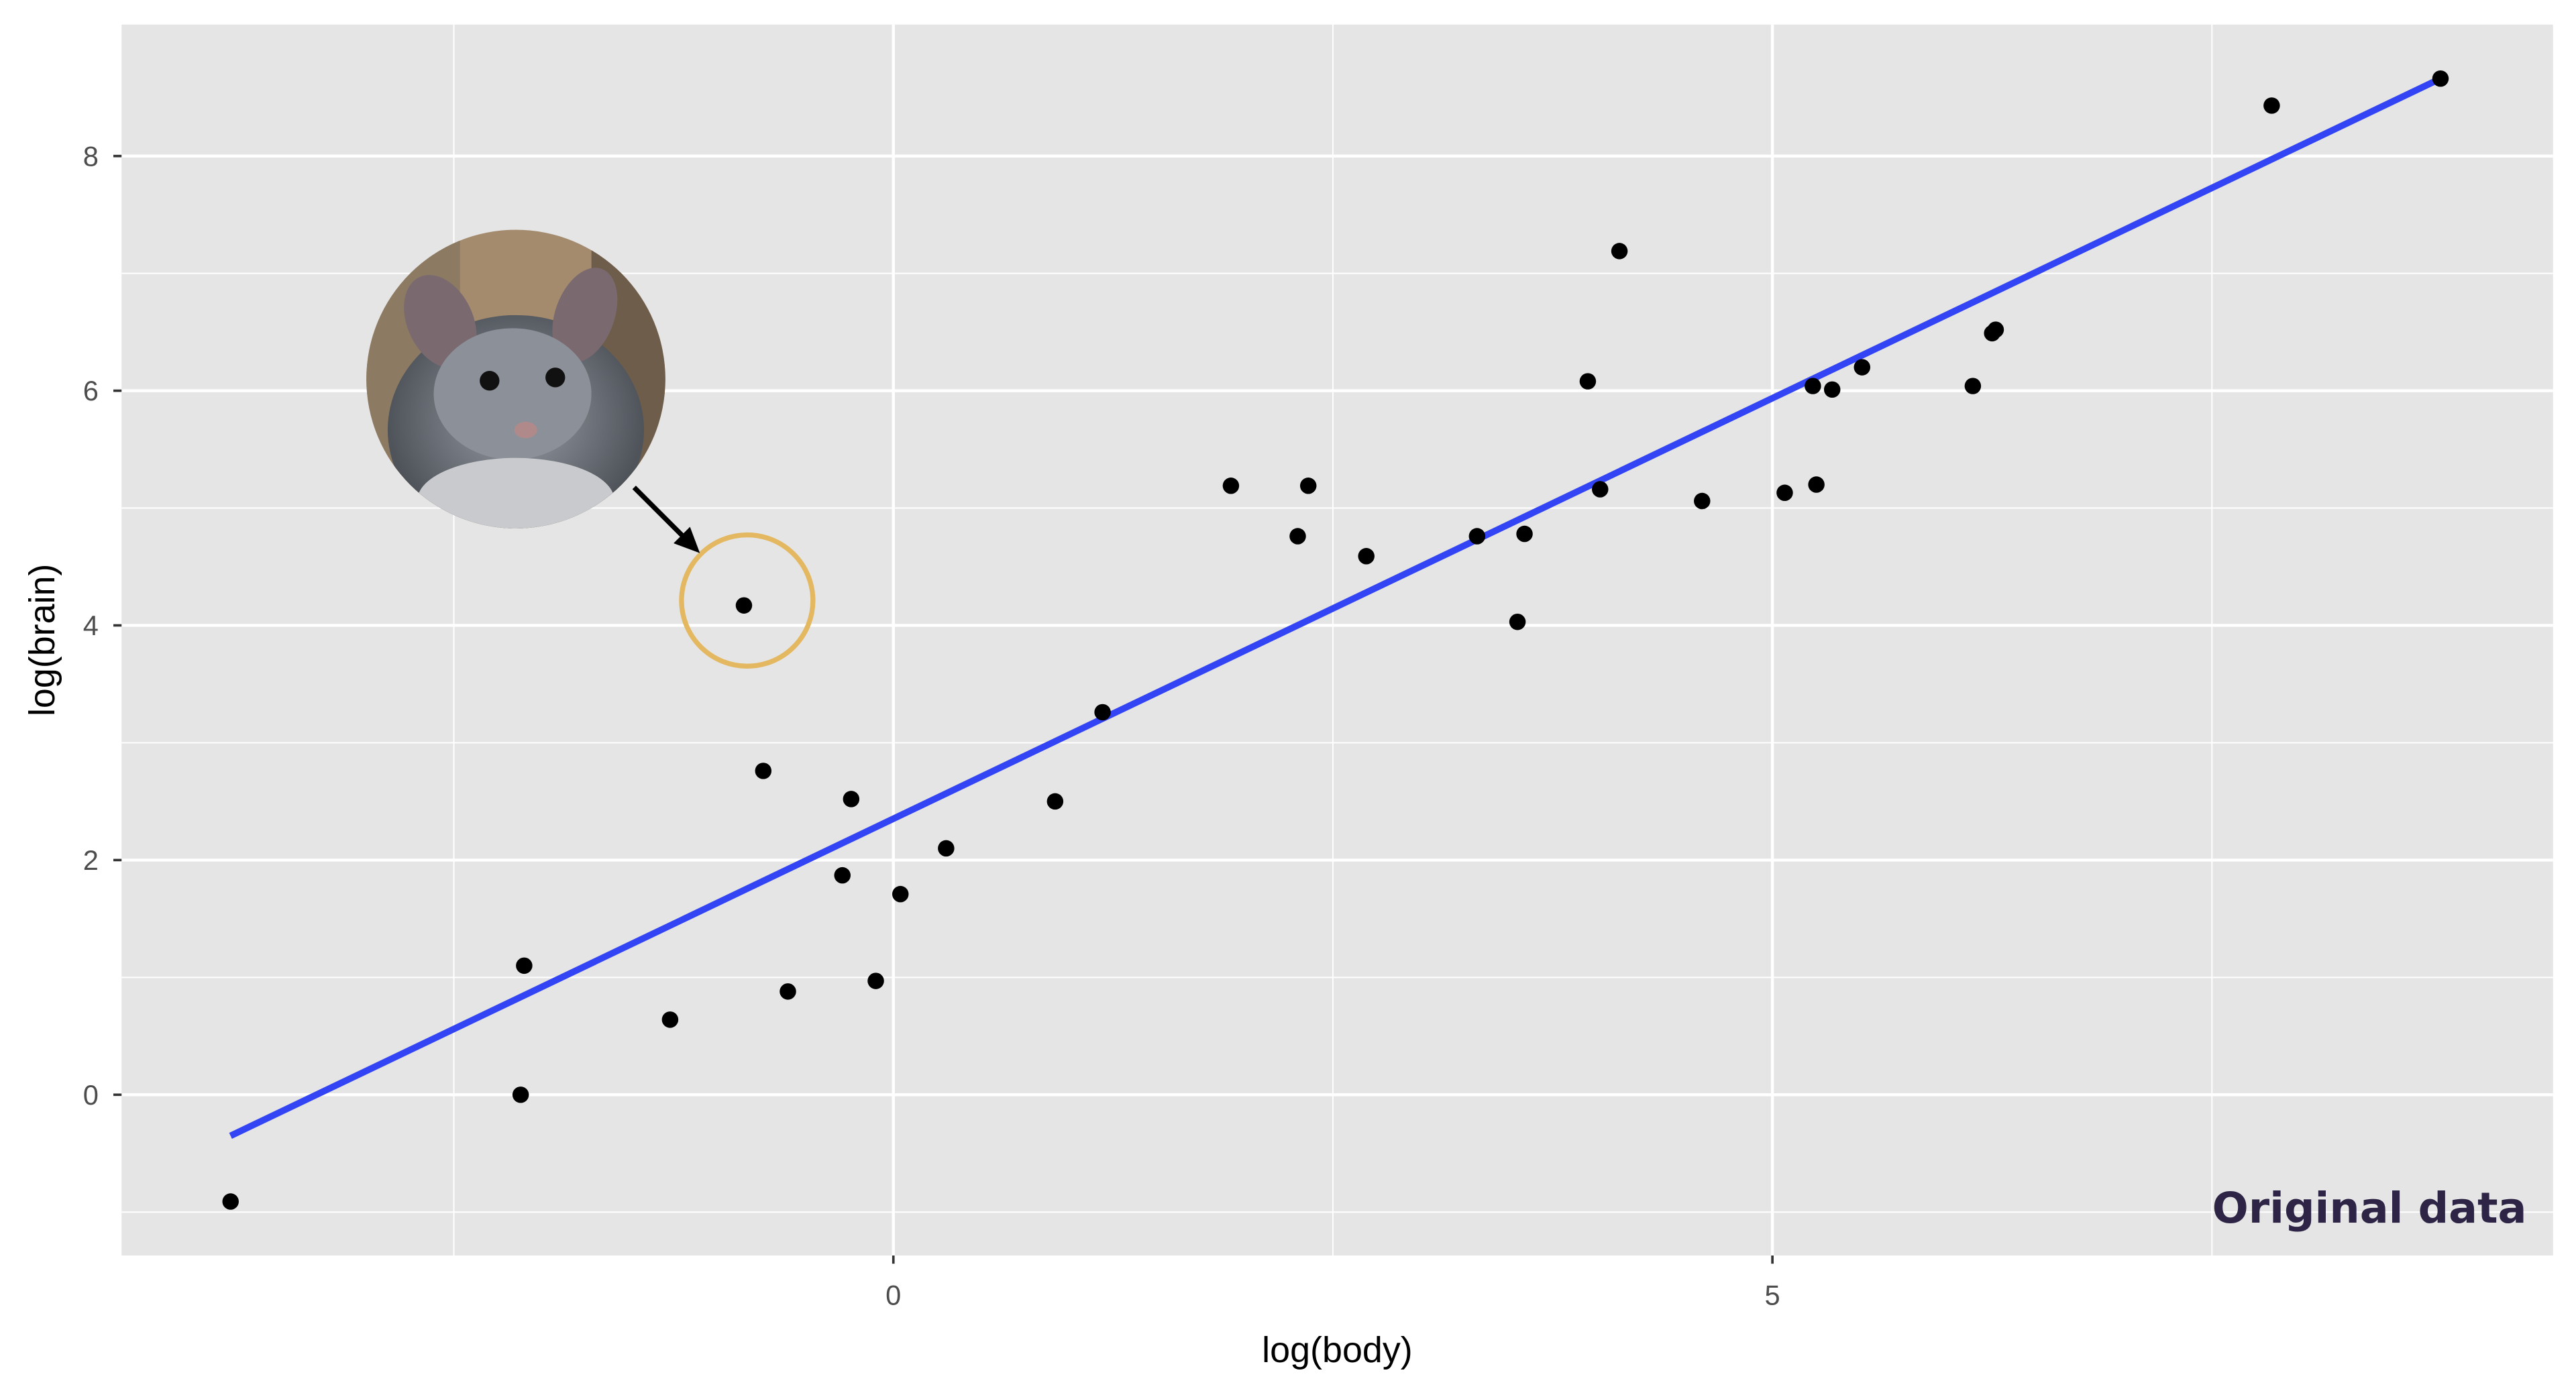 The width and height of the screenshot is (2576, 1395). I want to click on x-axis-label: log(body), so click(1337, 1350).